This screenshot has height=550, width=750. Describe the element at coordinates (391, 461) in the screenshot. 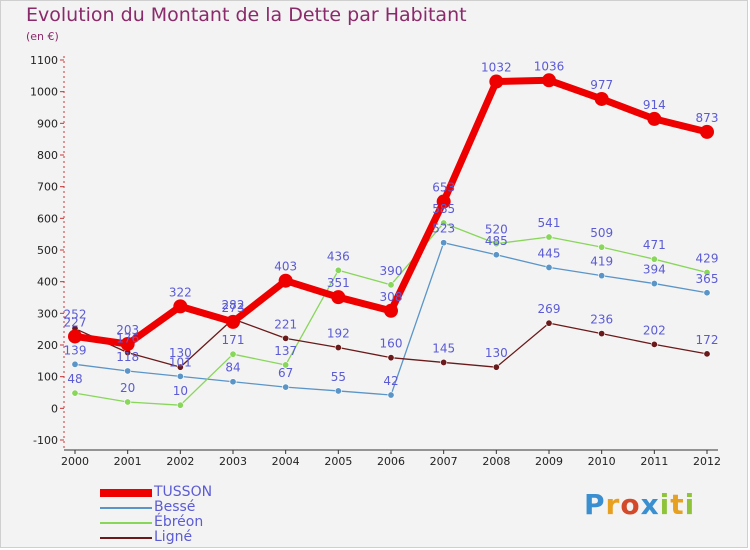

I see `x-tick-label: 2006` at that location.